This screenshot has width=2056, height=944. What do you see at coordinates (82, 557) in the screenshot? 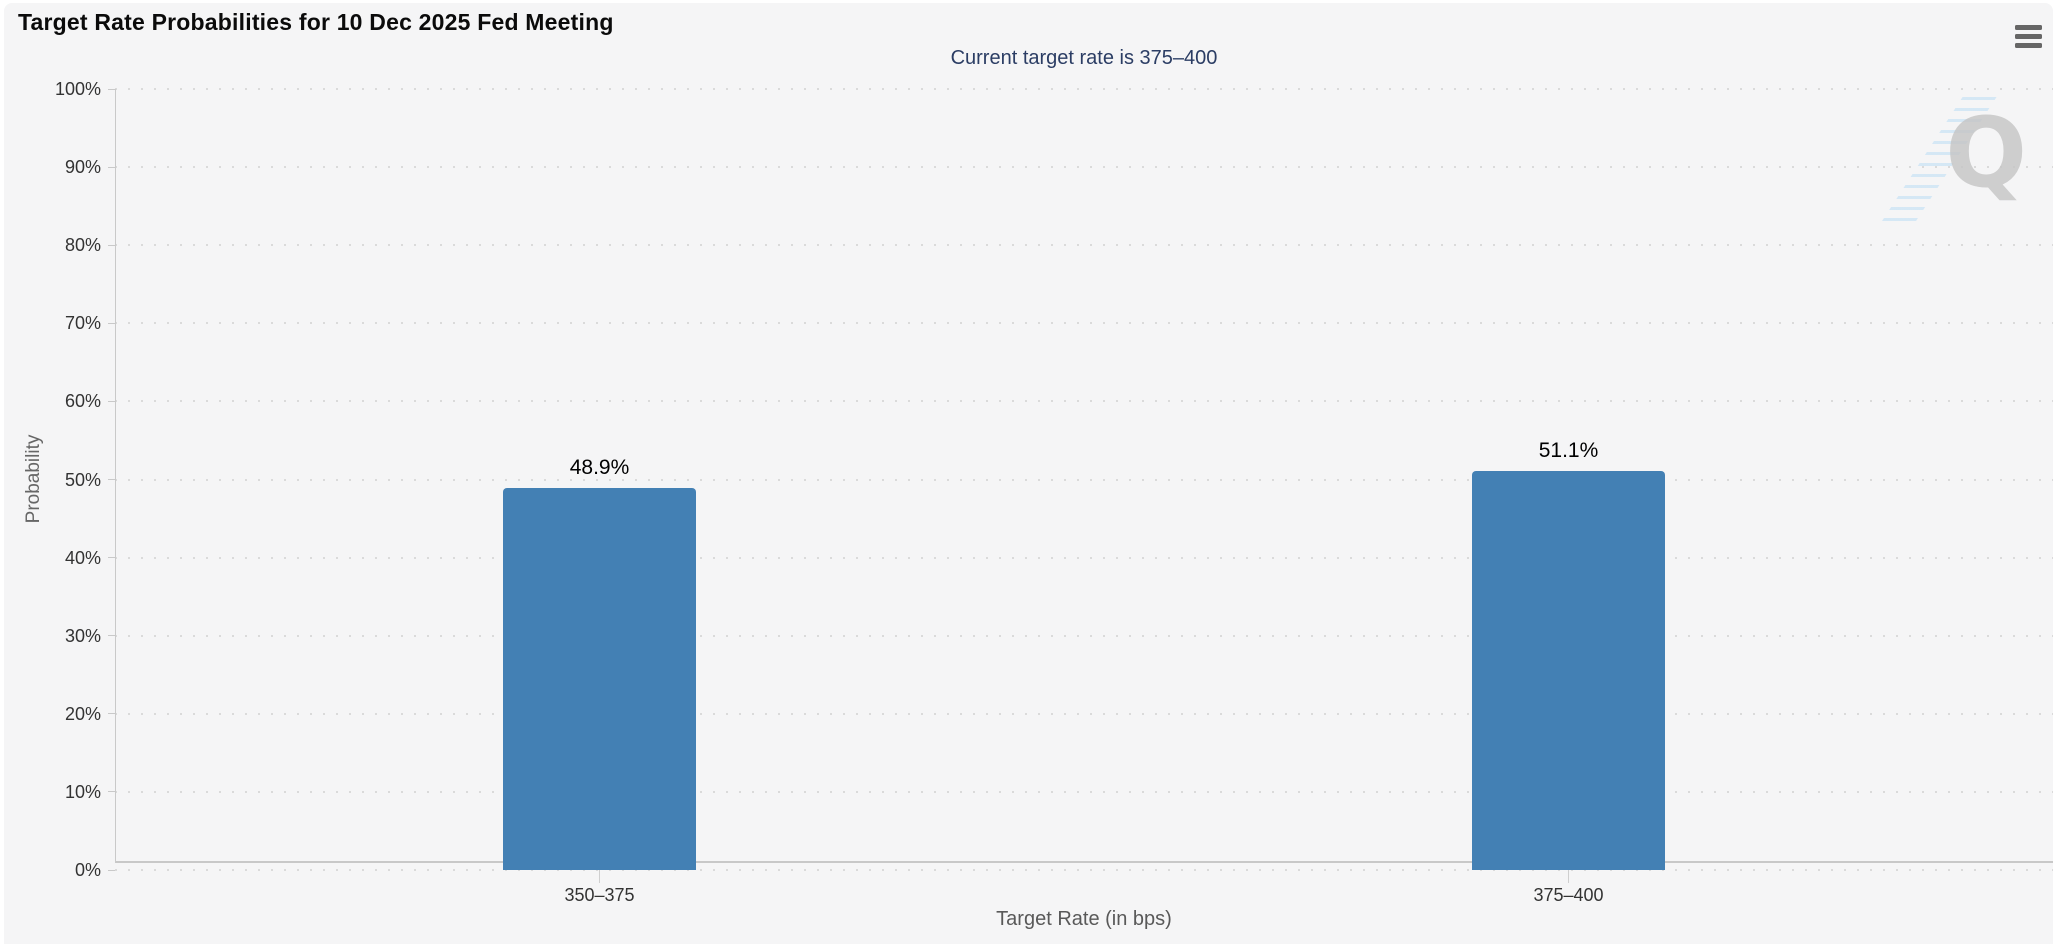
I see `y-tick-label: 40%` at bounding box center [82, 557].